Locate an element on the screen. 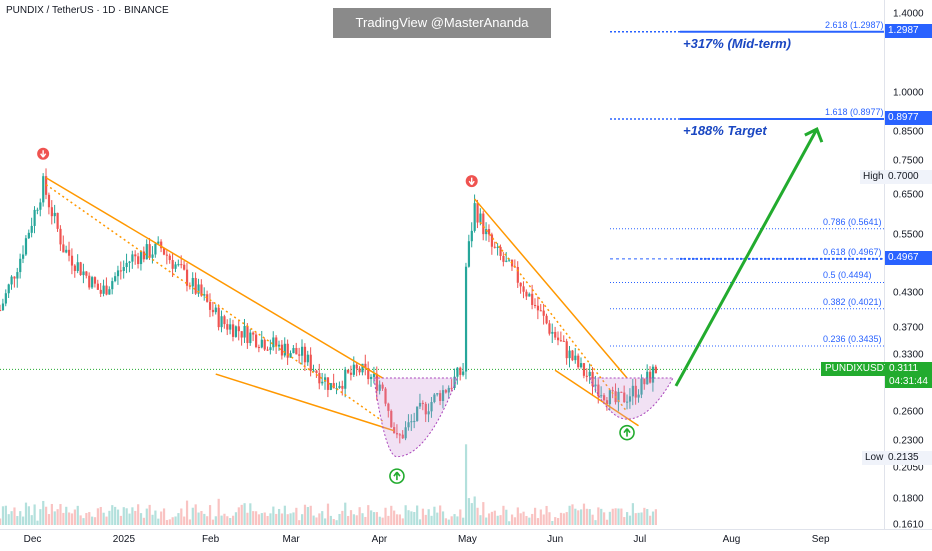  price-tick: 1.0000 is located at coordinates (908, 93).